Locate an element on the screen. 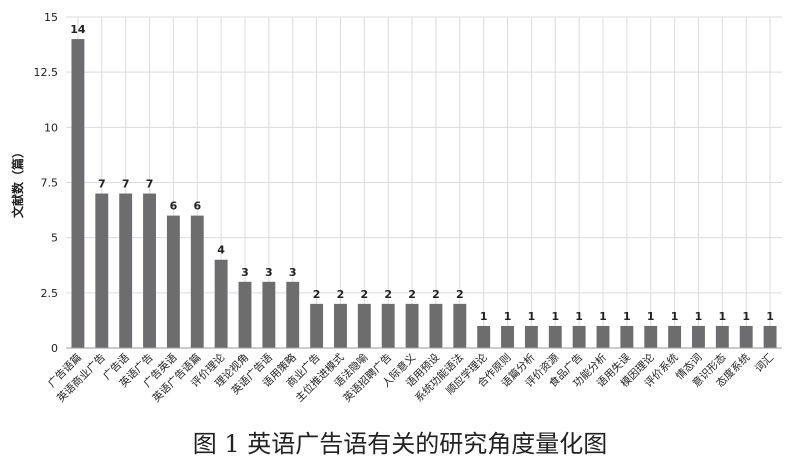 The image size is (800, 472). value-label: 4 is located at coordinates (221, 250).